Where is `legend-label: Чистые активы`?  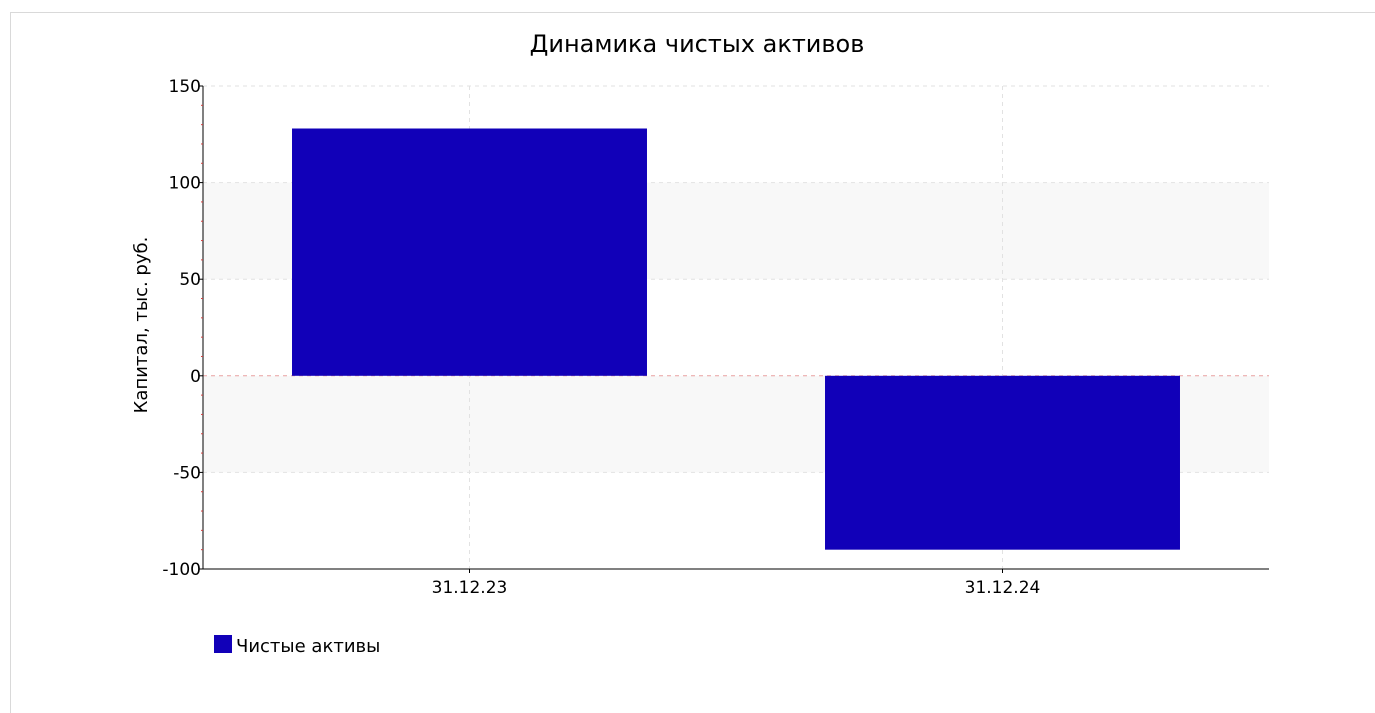 legend-label: Чистые активы is located at coordinates (308, 646).